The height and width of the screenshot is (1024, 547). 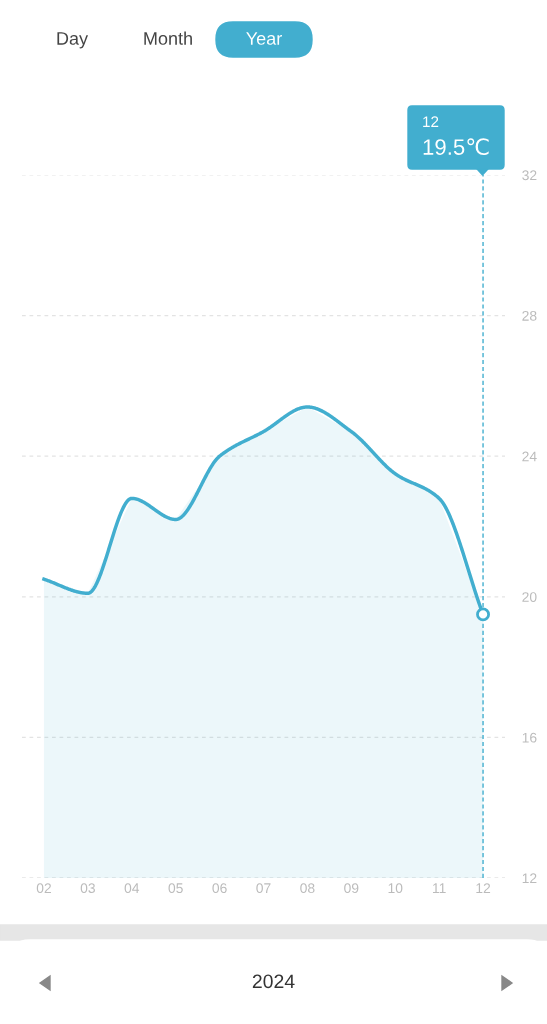 What do you see at coordinates (168, 38) in the screenshot?
I see `text: Month` at bounding box center [168, 38].